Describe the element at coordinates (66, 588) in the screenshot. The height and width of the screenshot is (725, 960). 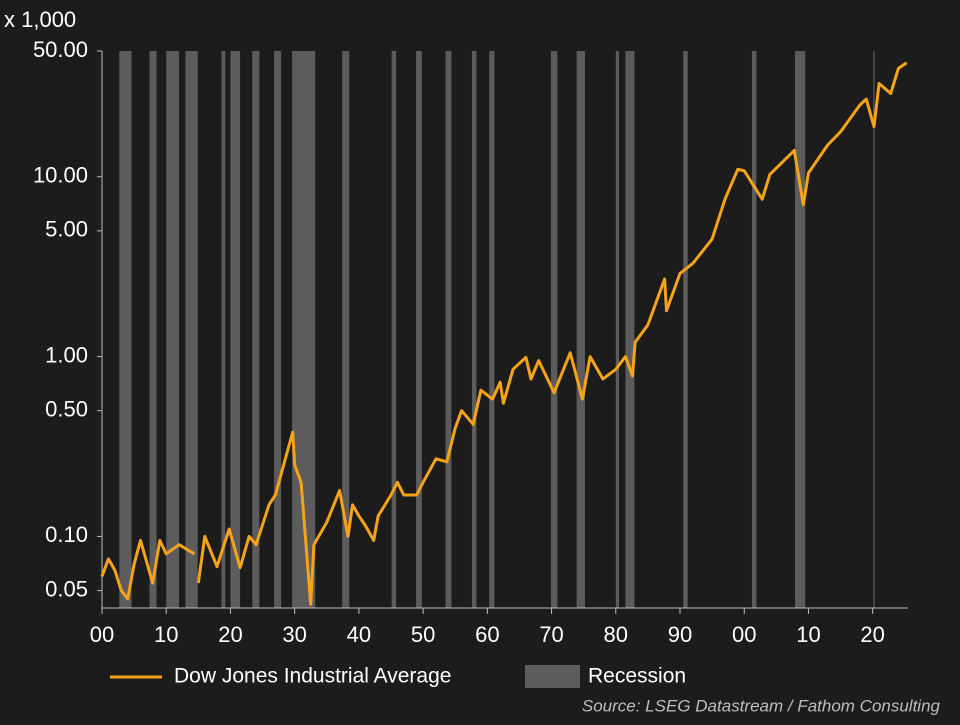
I see `y-tick-label: 0.05` at that location.